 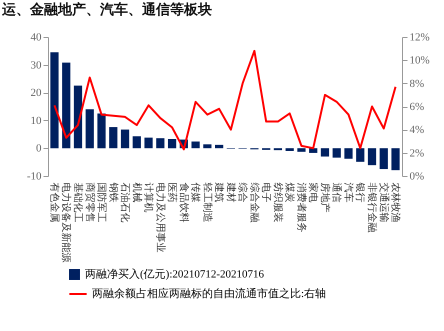 I want to click on x-tick-label: 非银行金融, so click(x=372, y=207).